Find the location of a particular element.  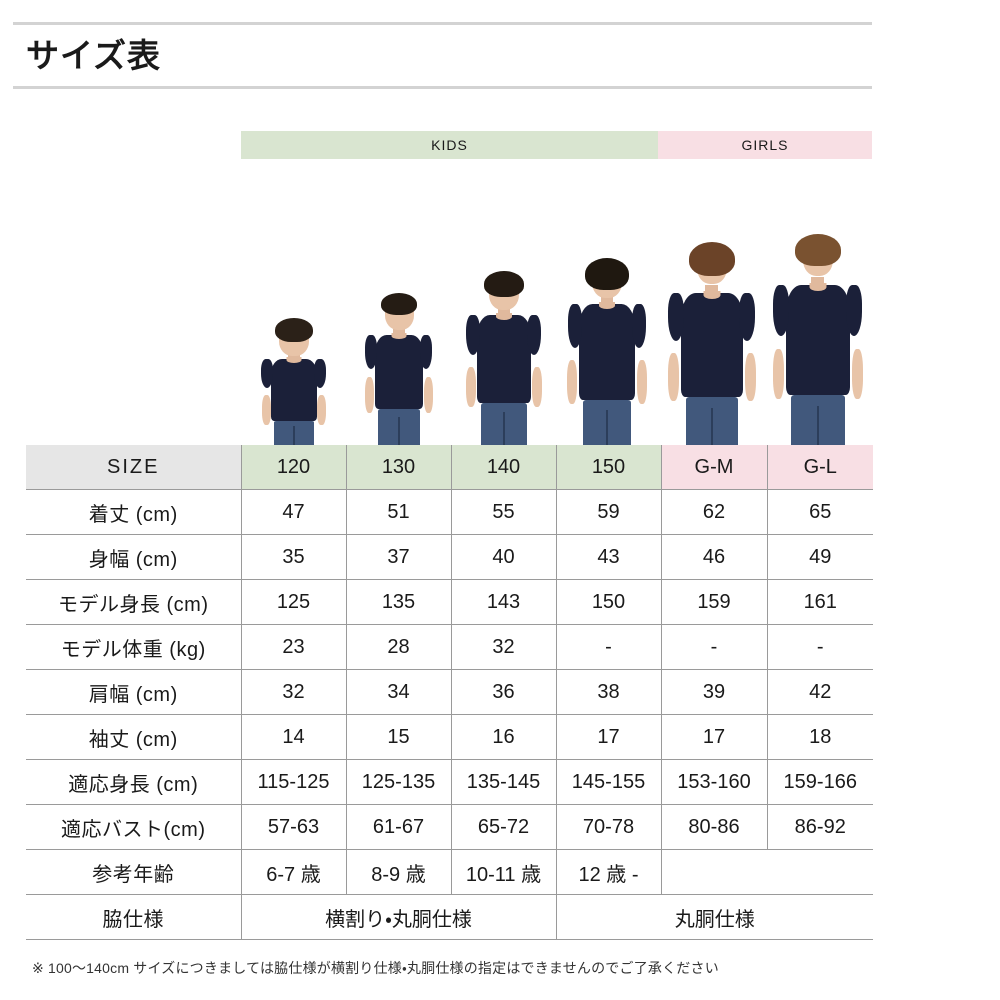

row-label: 脇仕様 is located at coordinates (134, 917).